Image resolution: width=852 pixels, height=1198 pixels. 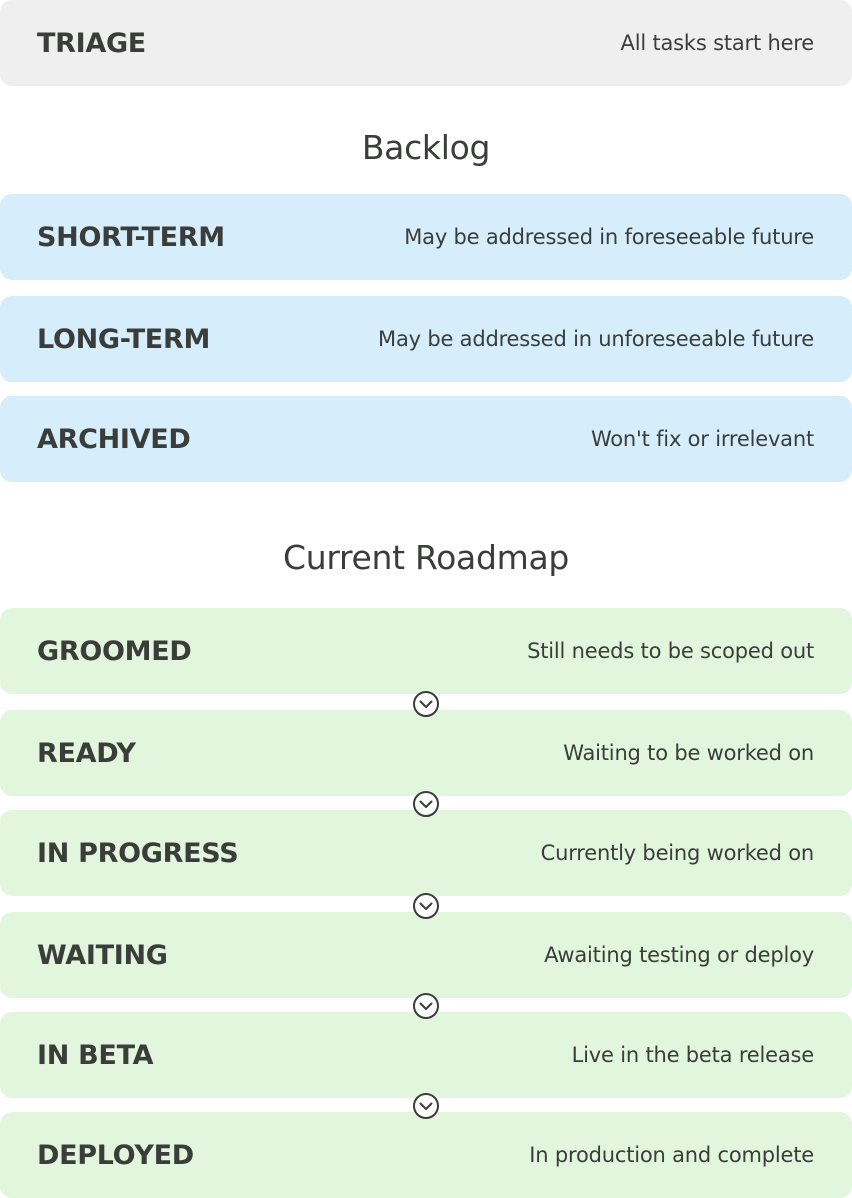 What do you see at coordinates (124, 339) in the screenshot?
I see `card-title: LONG-TERM` at bounding box center [124, 339].